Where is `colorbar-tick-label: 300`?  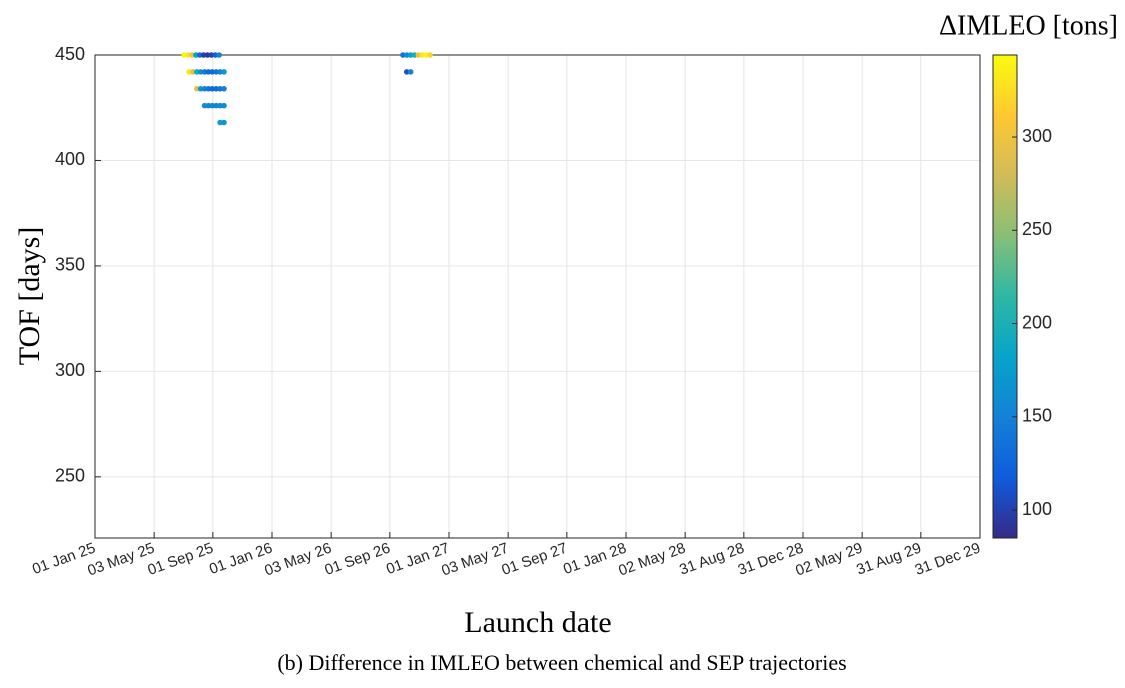
colorbar-tick-label: 300 is located at coordinates (1037, 136).